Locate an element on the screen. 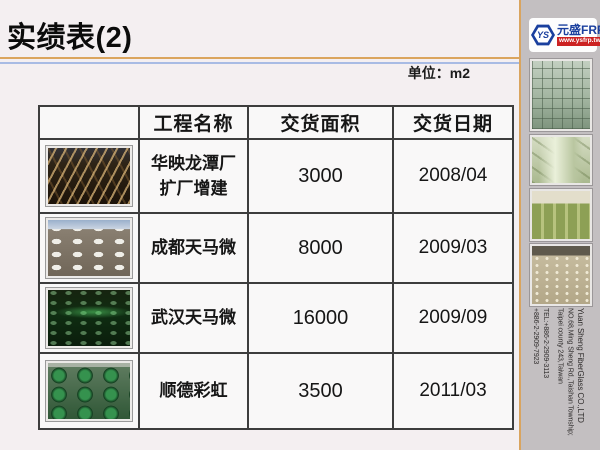 The image size is (600, 450). project-photo-wuhan is located at coordinates (89, 318).